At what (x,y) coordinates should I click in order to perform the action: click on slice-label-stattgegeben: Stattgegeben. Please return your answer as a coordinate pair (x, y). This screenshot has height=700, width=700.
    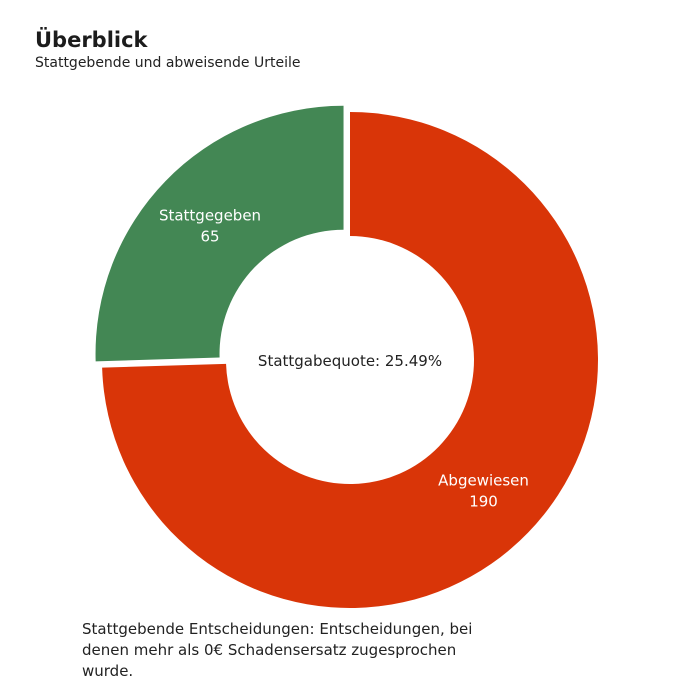
    Looking at the image, I should click on (210, 215).